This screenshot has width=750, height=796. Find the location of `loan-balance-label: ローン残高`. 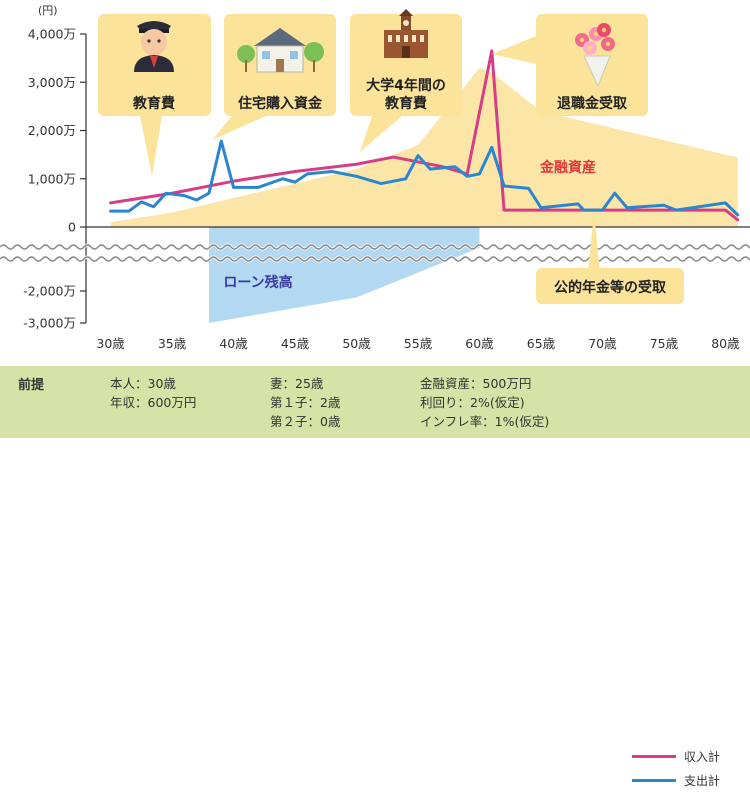

loan-balance-label: ローン残高 is located at coordinates (257, 282).